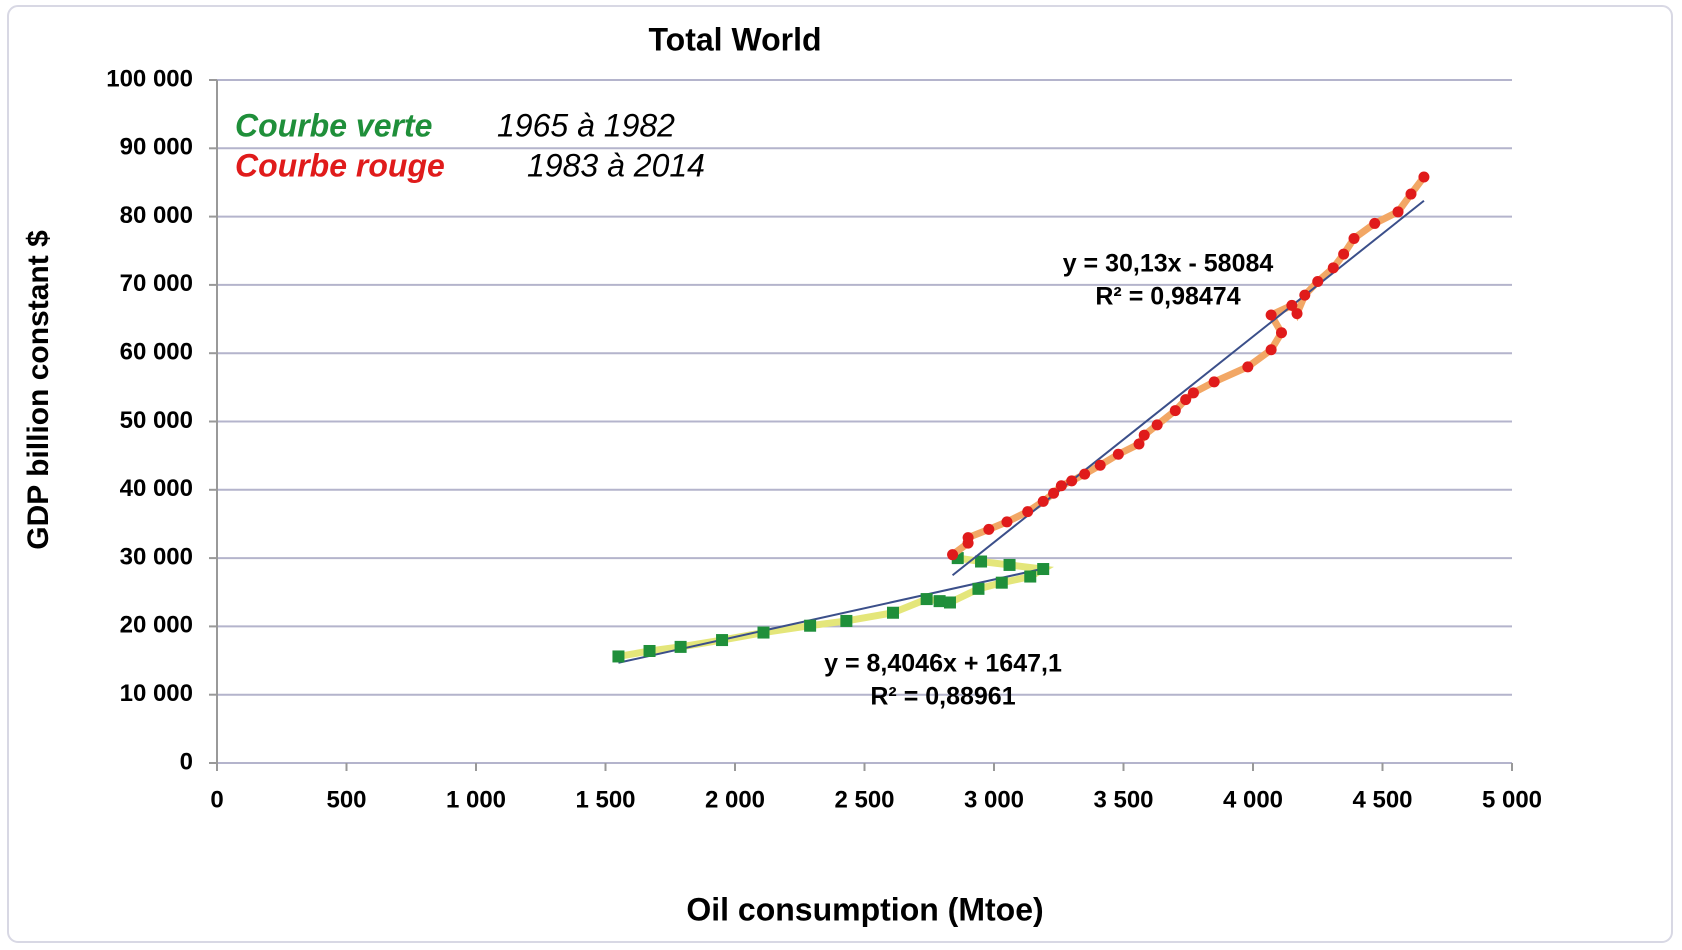 The image size is (1682, 950). I want to click on y-tick-label: 60 000, so click(156, 352).